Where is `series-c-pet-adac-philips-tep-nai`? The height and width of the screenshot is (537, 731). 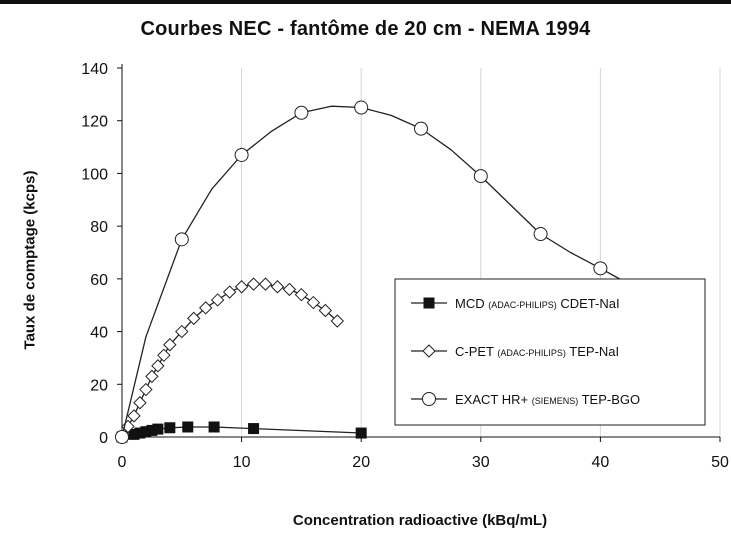
series-c-pet-adac-philips-tep-nai is located at coordinates (229, 360).